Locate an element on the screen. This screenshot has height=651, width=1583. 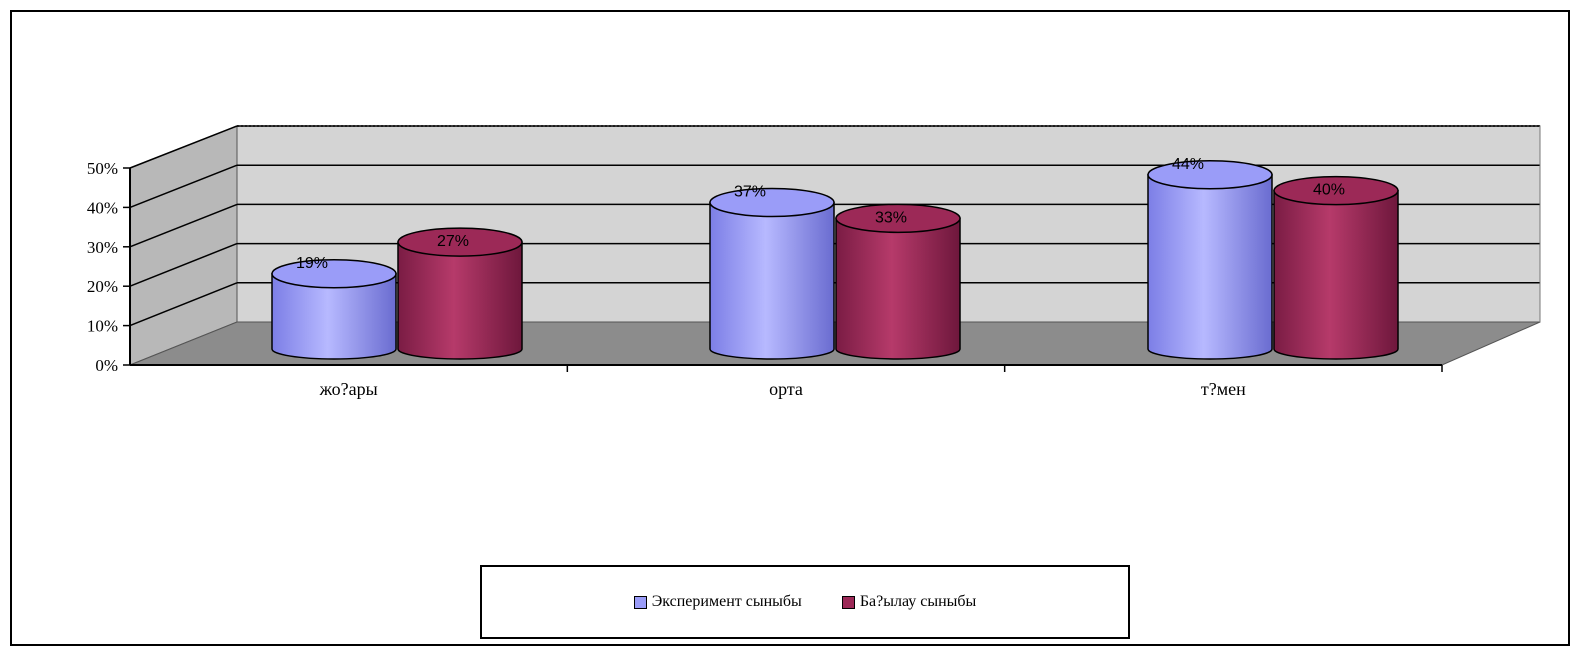
legend: Эксперимент сыныбы Ба?ылау сыныбы is located at coordinates (805, 602).